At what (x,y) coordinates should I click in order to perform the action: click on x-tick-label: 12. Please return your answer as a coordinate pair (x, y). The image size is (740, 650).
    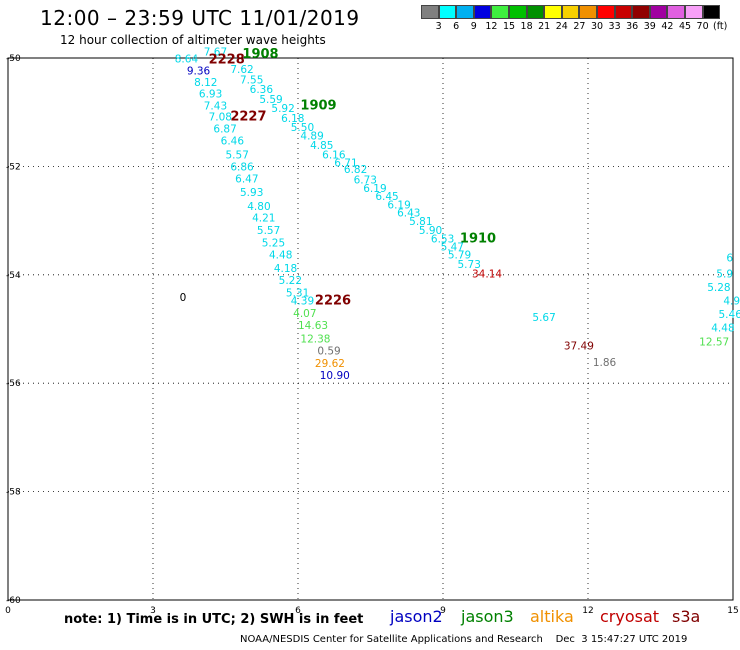
    Looking at the image, I should click on (587, 611).